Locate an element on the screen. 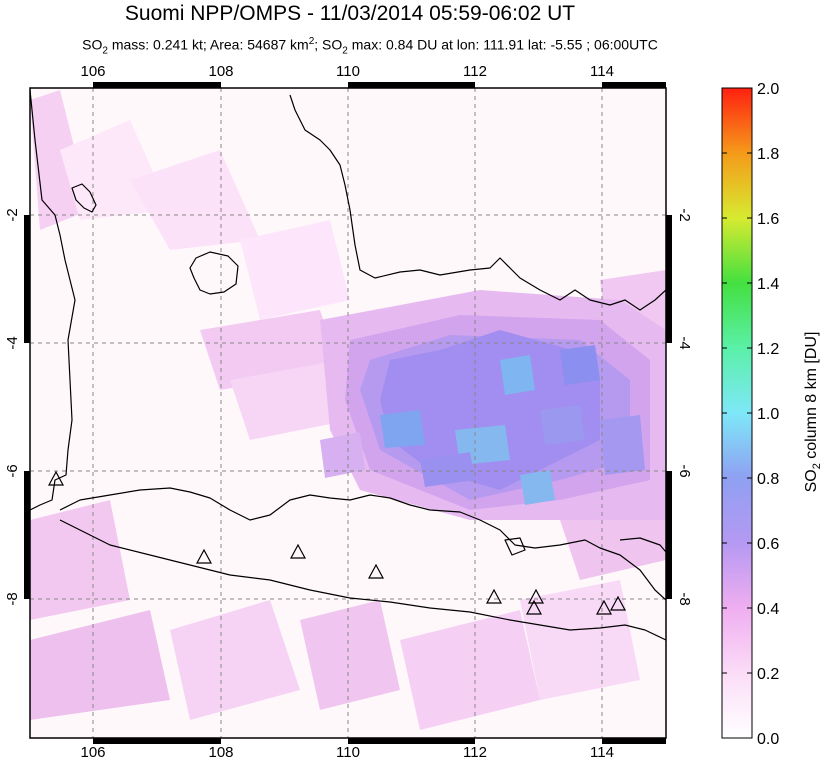  coast-bali is located at coordinates (642, 545).